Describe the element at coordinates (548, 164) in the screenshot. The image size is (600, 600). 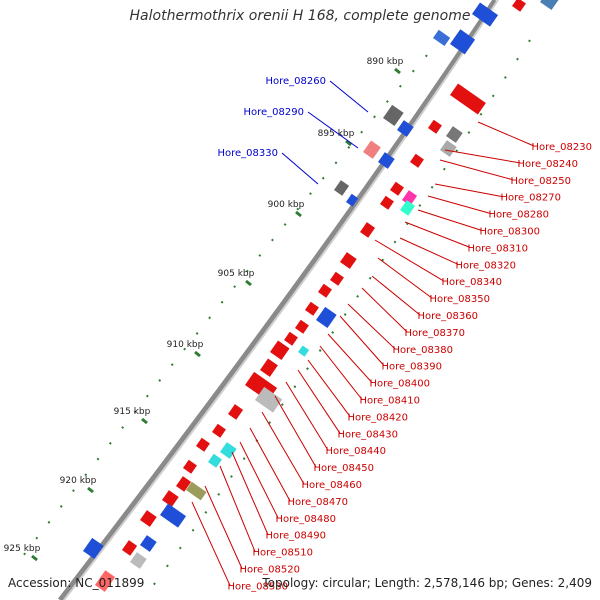
I see `gene-label: Hore_08240` at that location.